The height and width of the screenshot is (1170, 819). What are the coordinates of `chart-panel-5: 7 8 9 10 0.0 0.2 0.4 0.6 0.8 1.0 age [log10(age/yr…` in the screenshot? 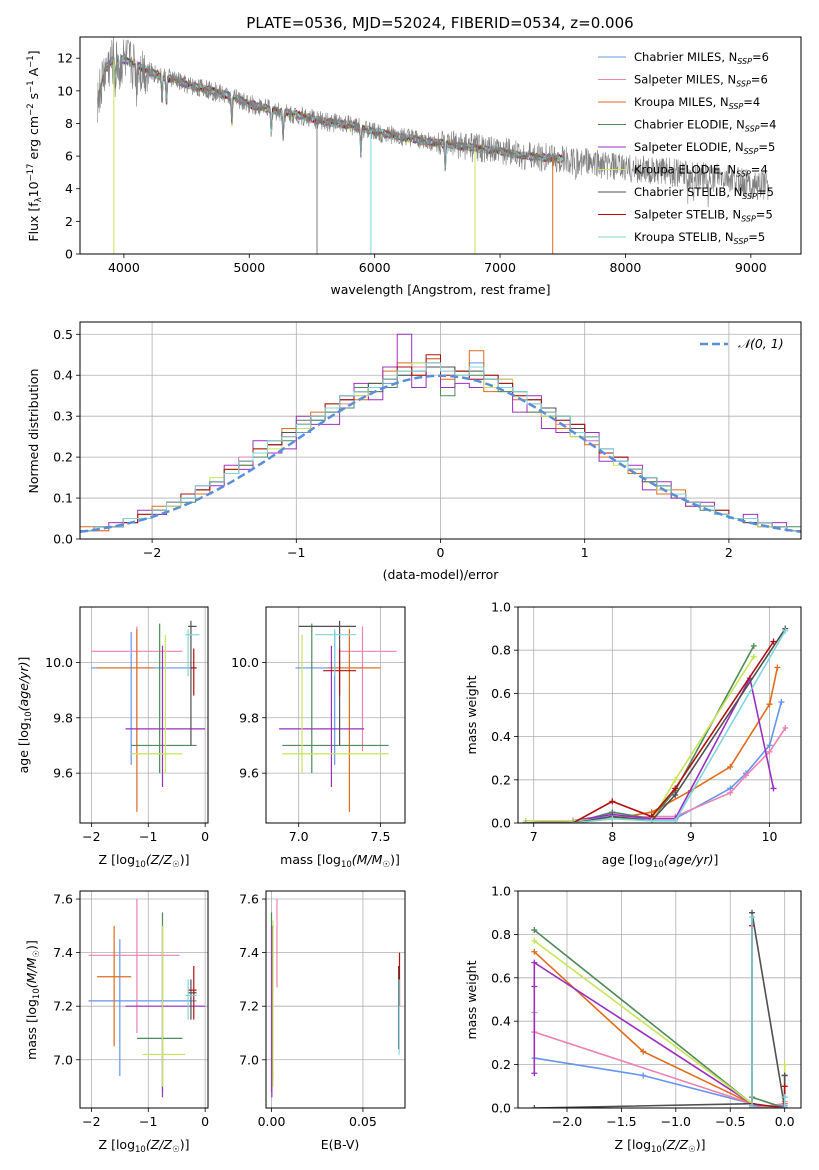 It's located at (633, 735).